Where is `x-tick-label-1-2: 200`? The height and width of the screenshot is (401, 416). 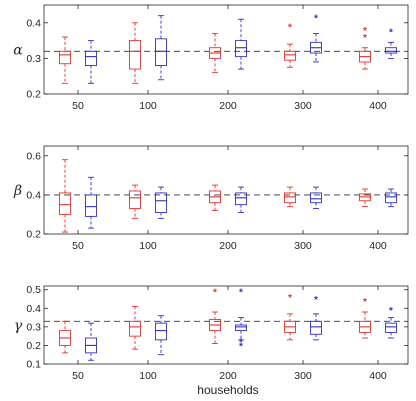 x-tick-label-1-2: 200 is located at coordinates (228, 246).